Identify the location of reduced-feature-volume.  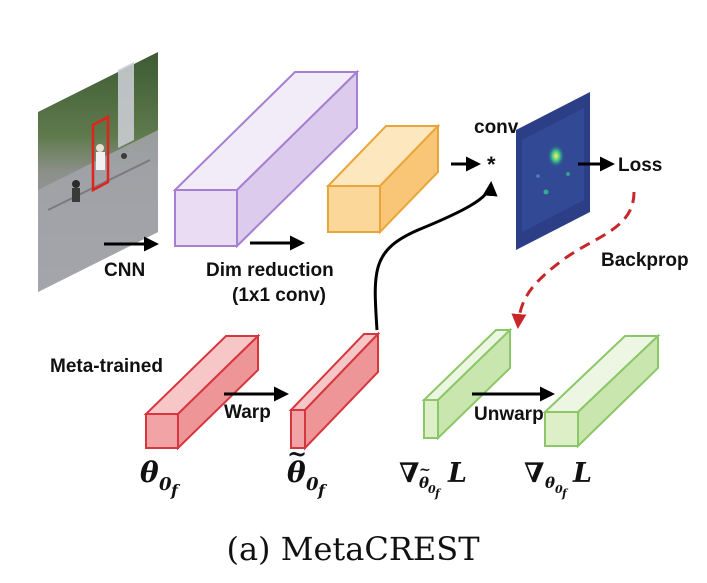
(383, 179).